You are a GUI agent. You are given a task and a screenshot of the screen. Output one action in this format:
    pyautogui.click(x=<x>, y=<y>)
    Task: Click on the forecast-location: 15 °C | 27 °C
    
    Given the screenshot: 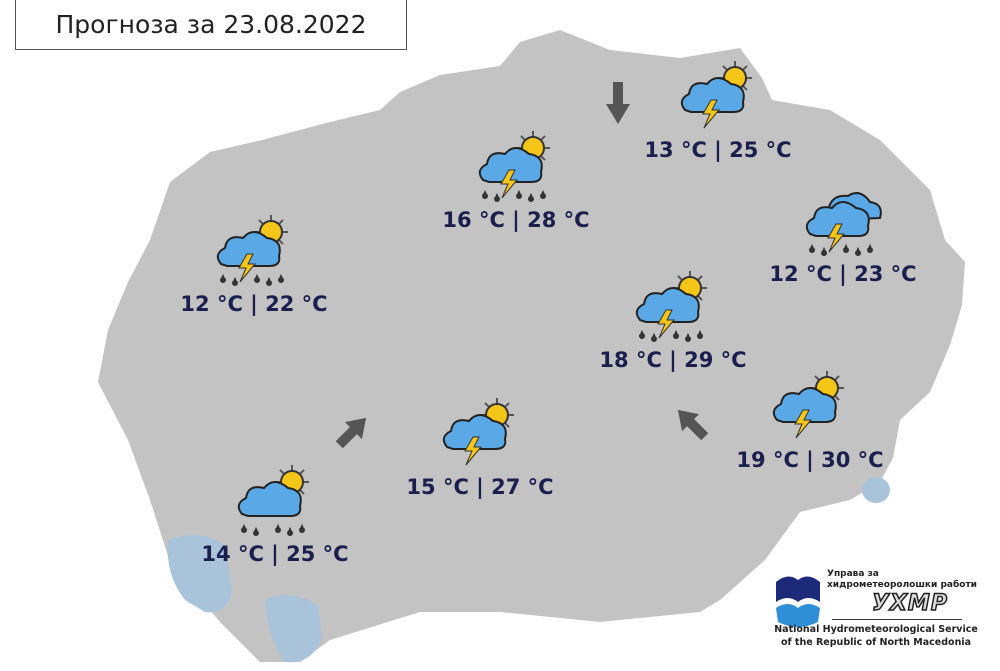 What is the action you would take?
    pyautogui.click(x=480, y=447)
    